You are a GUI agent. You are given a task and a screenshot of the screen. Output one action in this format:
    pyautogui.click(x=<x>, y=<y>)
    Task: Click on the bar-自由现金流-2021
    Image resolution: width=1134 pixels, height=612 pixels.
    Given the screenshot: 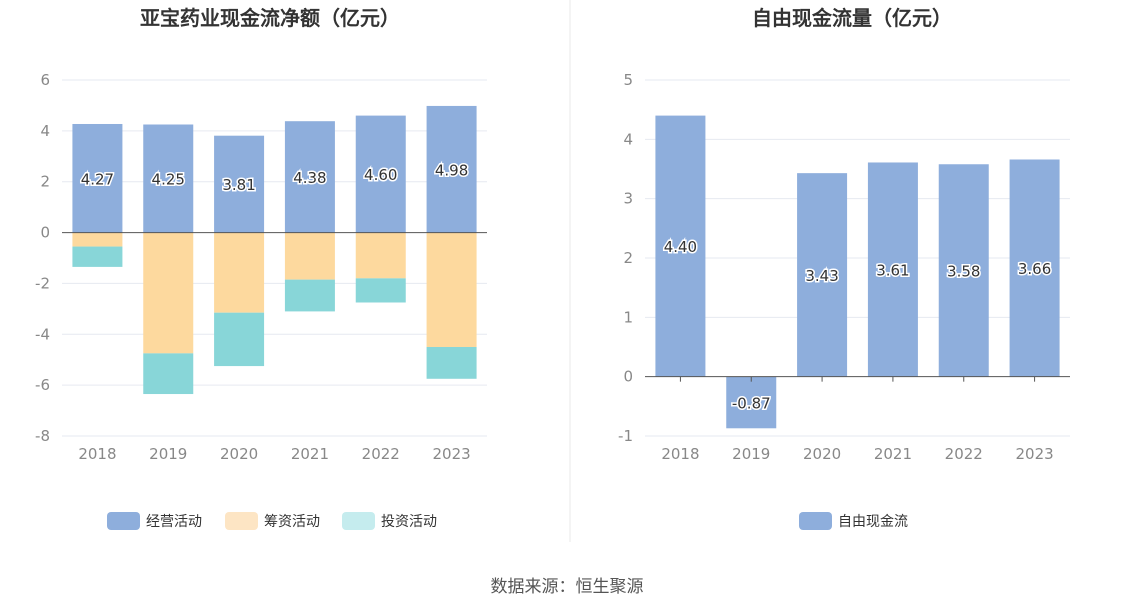 What is the action you would take?
    pyautogui.click(x=892, y=269)
    